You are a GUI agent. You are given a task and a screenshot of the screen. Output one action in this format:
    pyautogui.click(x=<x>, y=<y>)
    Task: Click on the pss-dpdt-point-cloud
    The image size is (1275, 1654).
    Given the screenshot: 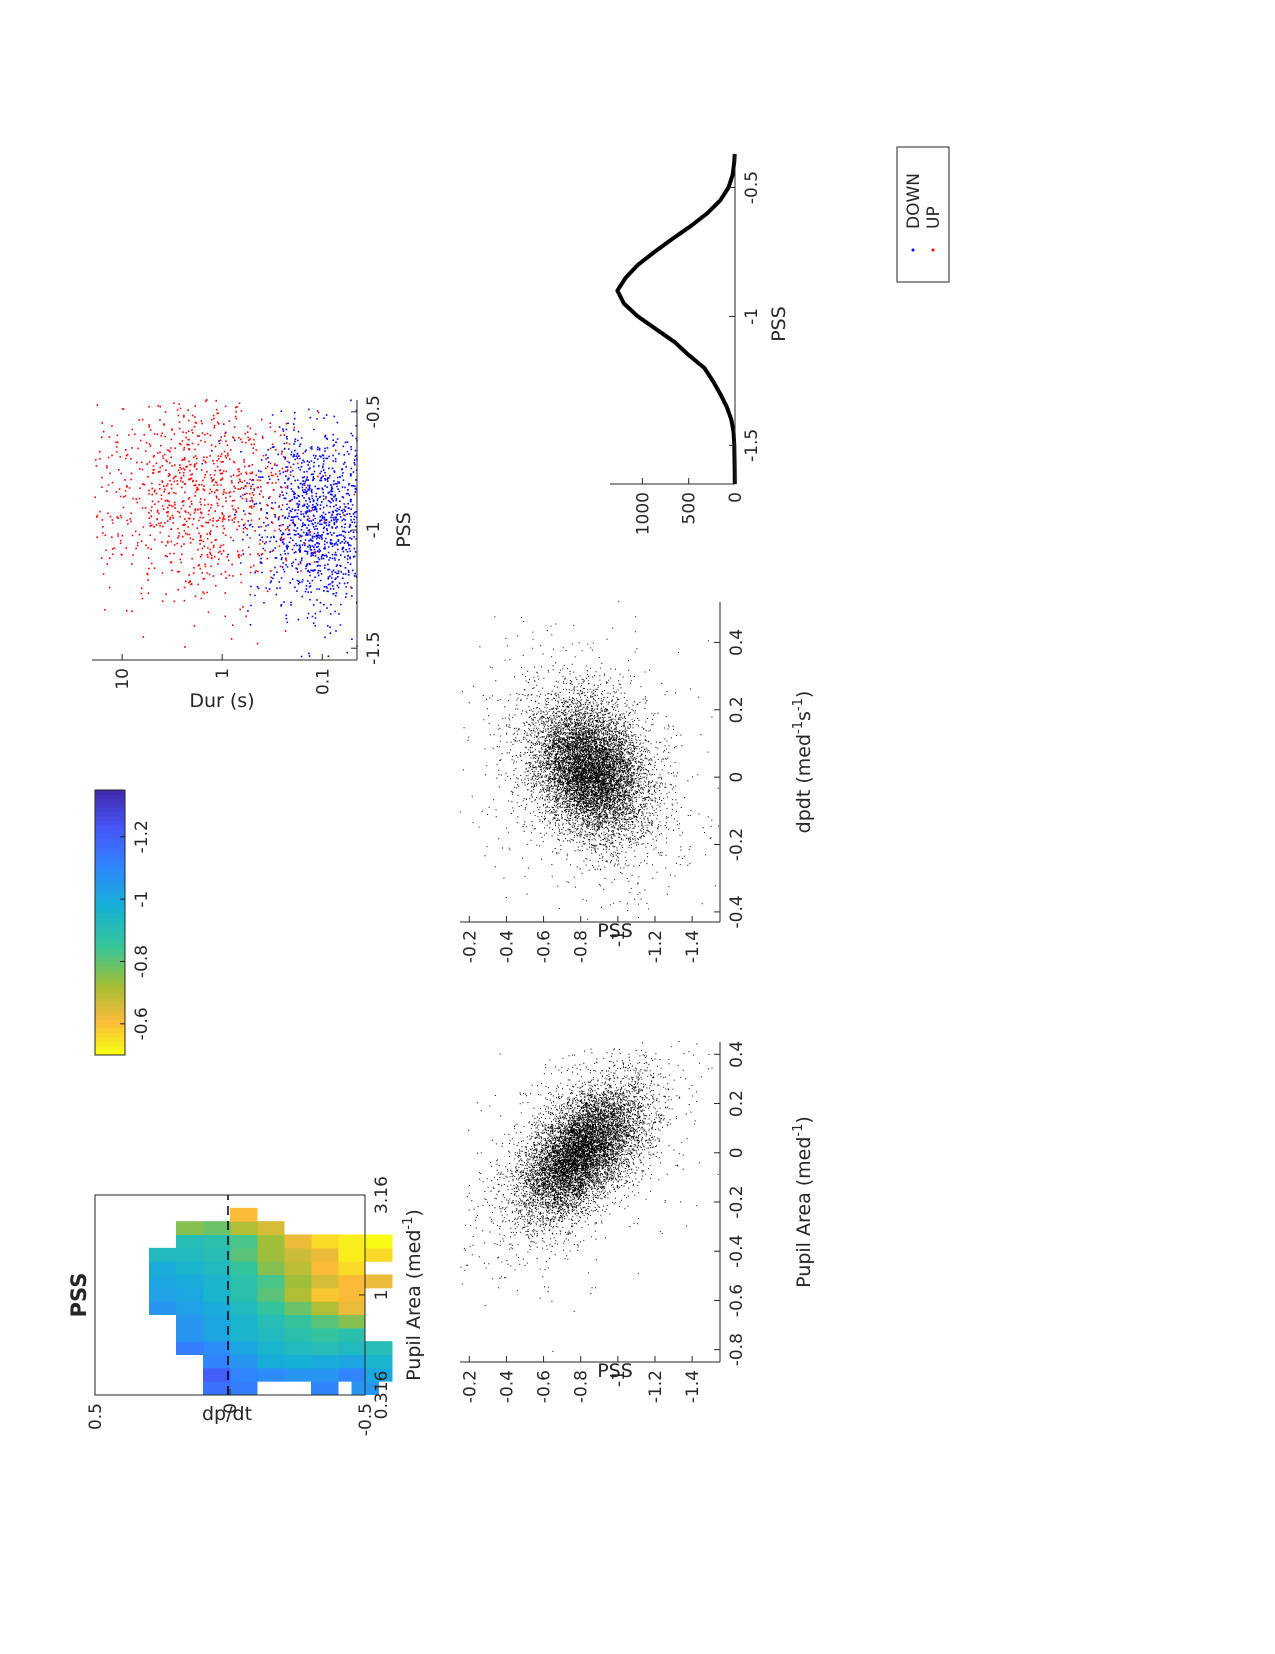 What is the action you would take?
    pyautogui.click(x=589, y=760)
    